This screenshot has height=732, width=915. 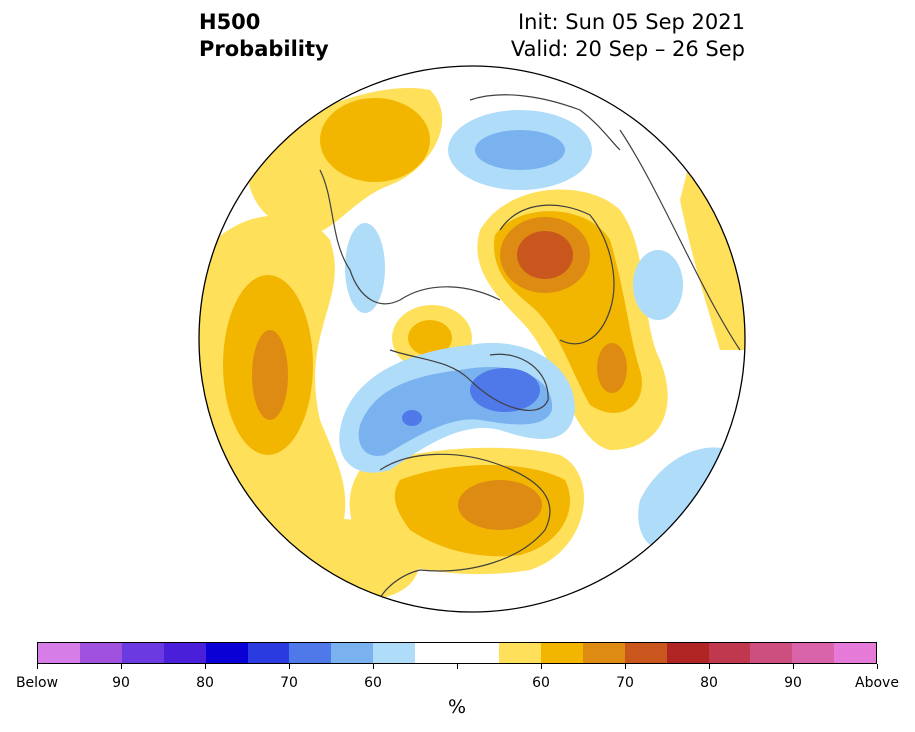 I want to click on valid-period: Valid: 20 Sep – 26 Sep, so click(x=627, y=49).